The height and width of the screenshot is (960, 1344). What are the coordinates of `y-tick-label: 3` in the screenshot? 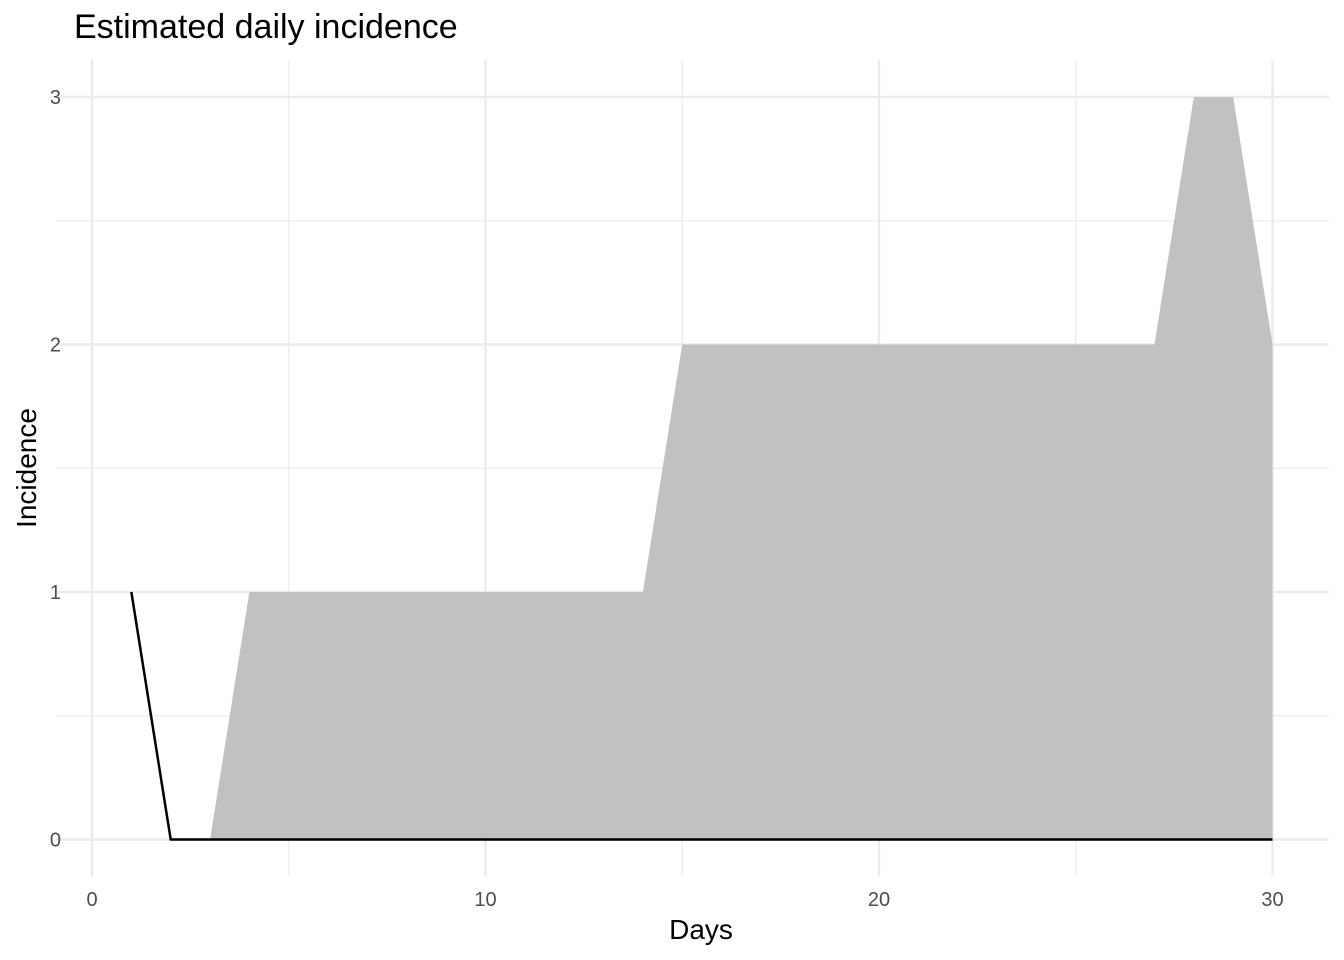 It's located at (55, 98).